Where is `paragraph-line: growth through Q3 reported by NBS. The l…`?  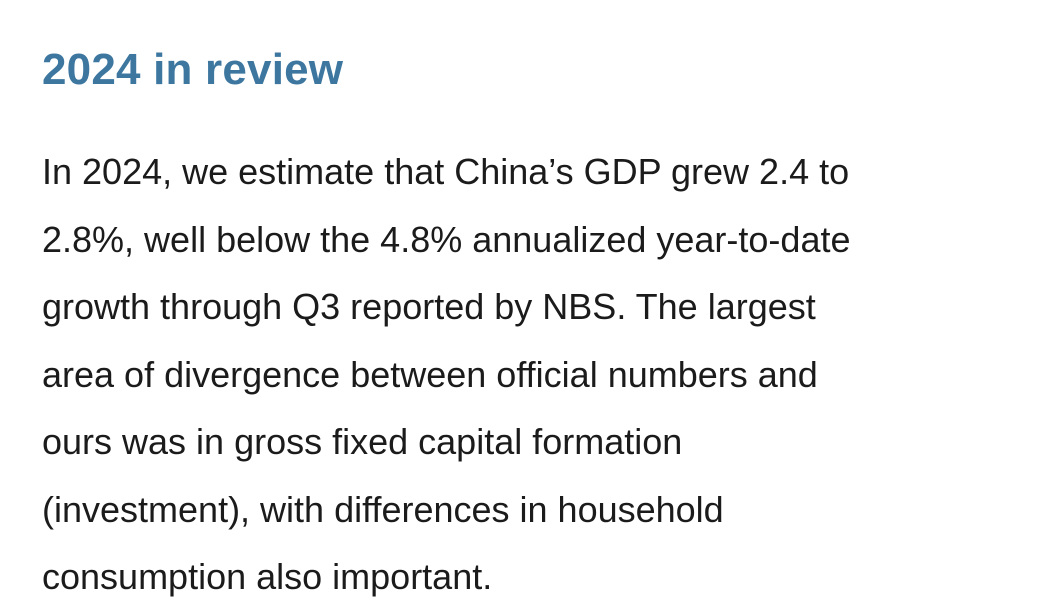
paragraph-line: growth through Q3 reported by NBS. The l… is located at coordinates (429, 306).